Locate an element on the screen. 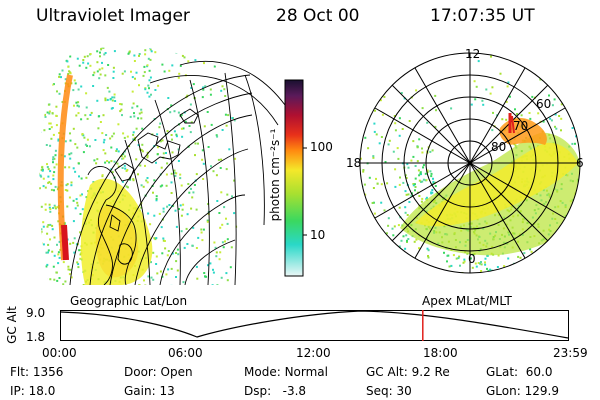  status-mode-value: Normal is located at coordinates (306, 372).